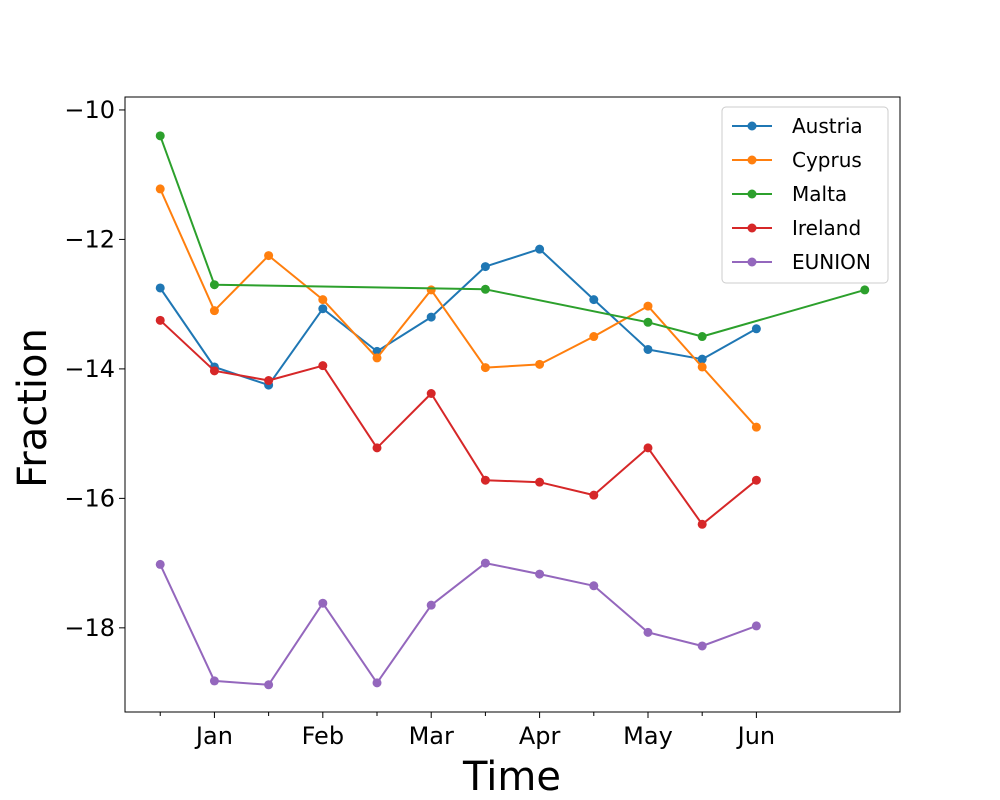  Describe the element at coordinates (431, 736) in the screenshot. I see `x-tick-label: Mar` at that location.